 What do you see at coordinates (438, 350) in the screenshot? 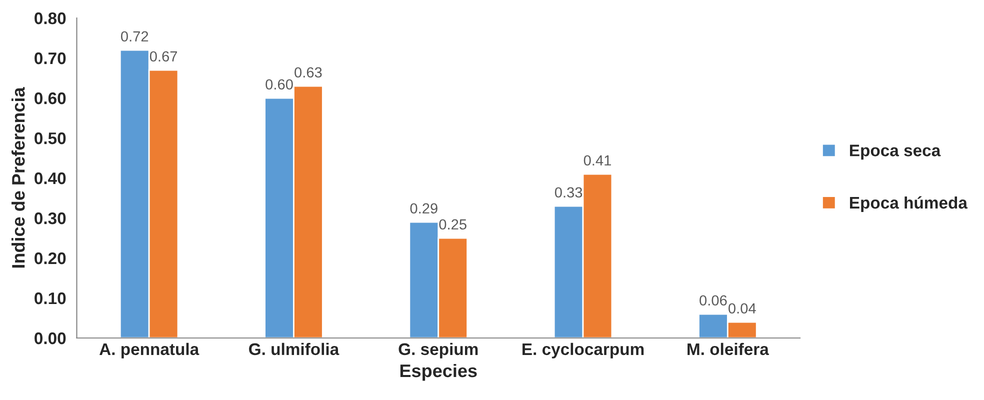
I see `x-tick-label: G. sepium` at bounding box center [438, 350].